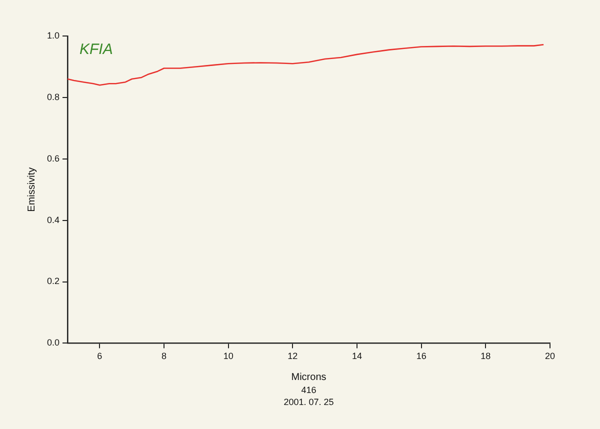 The height and width of the screenshot is (429, 600). Describe the element at coordinates (53, 158) in the screenshot. I see `y-tick-label: 0.6` at that location.